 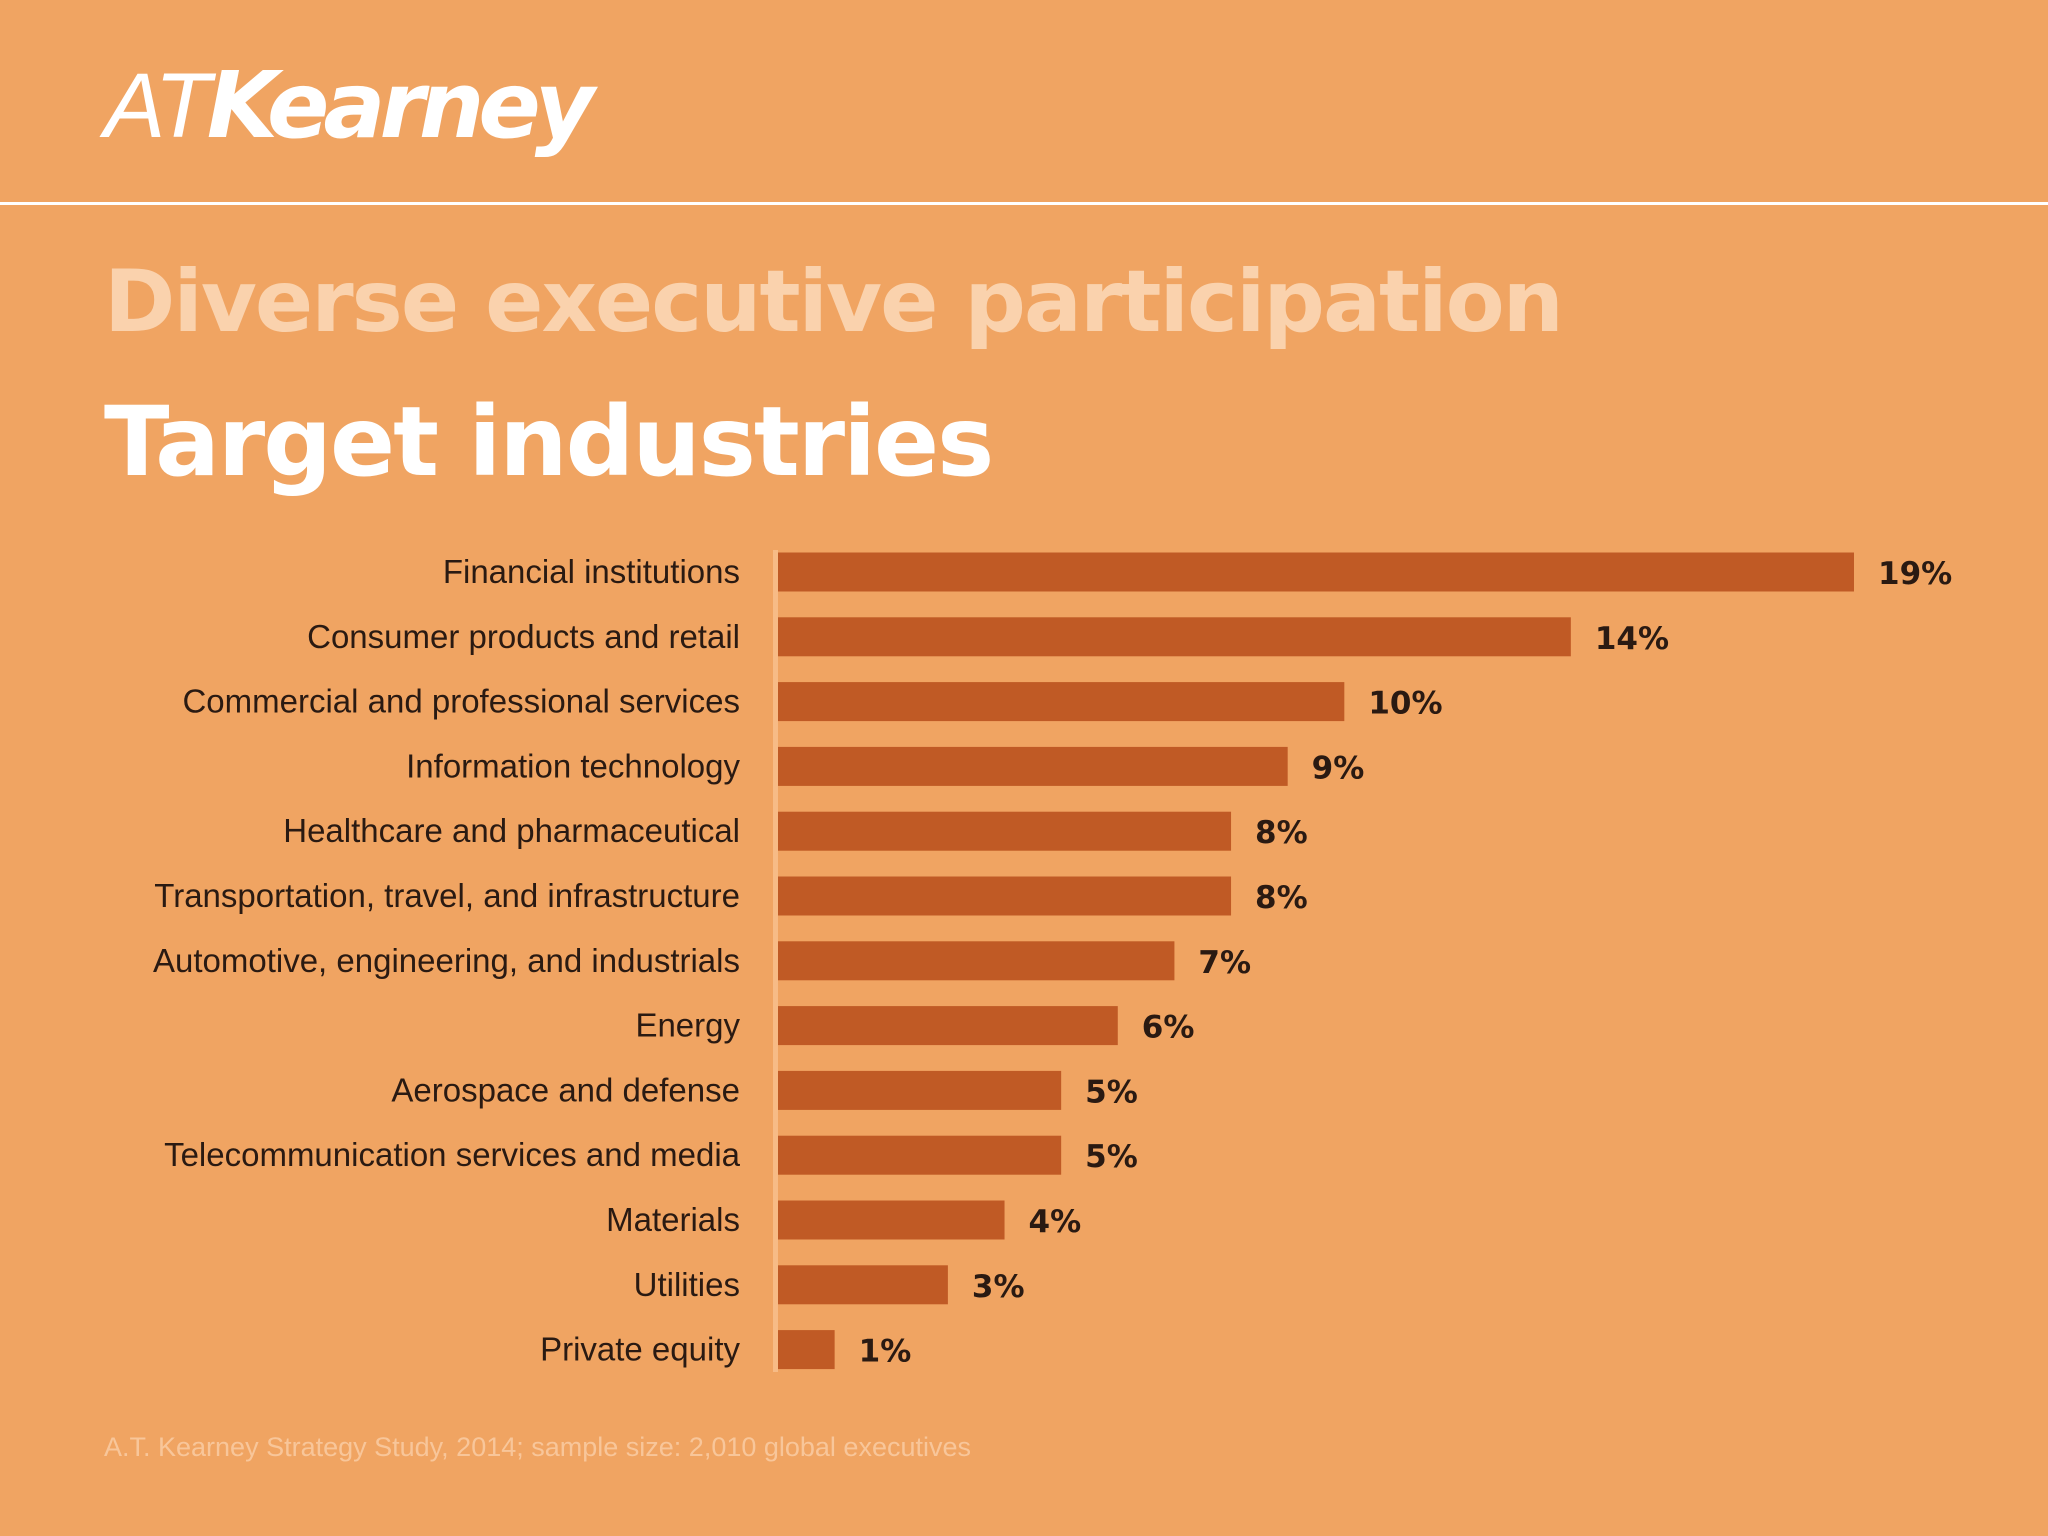 I want to click on value-label: 1%, so click(x=885, y=1352).